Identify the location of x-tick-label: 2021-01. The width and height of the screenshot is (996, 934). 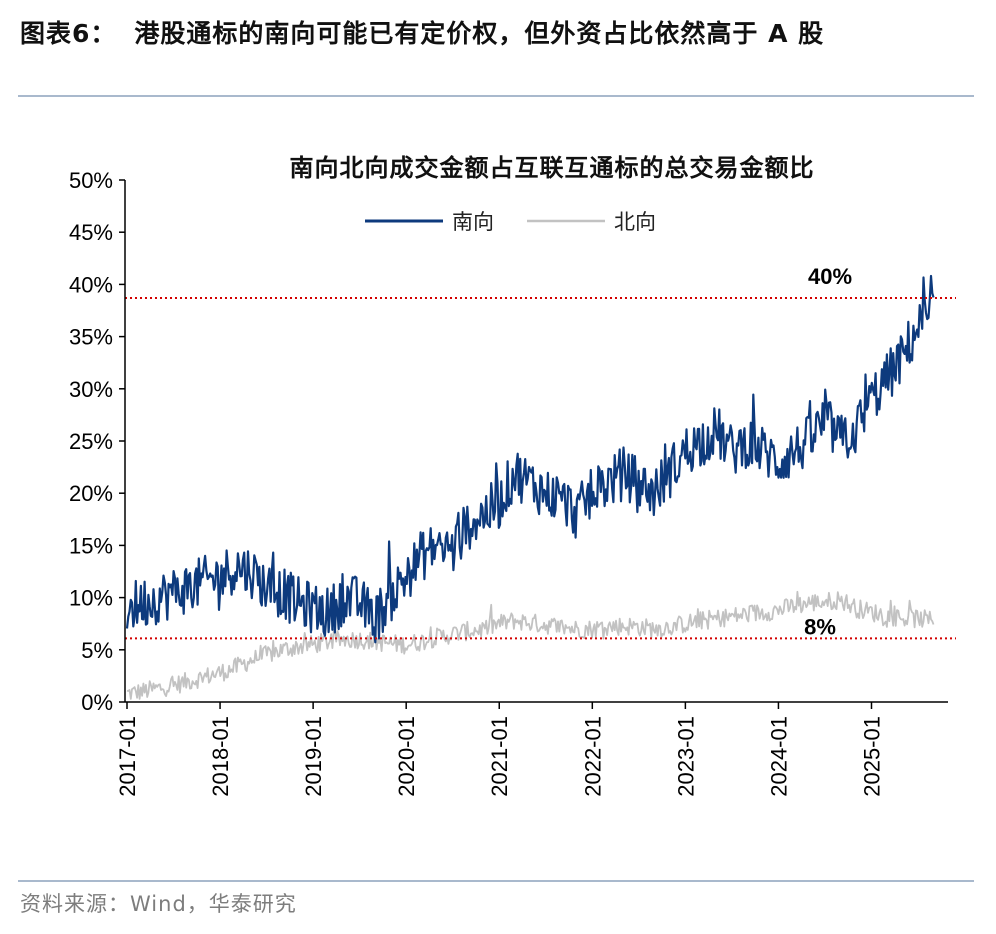
(499, 756).